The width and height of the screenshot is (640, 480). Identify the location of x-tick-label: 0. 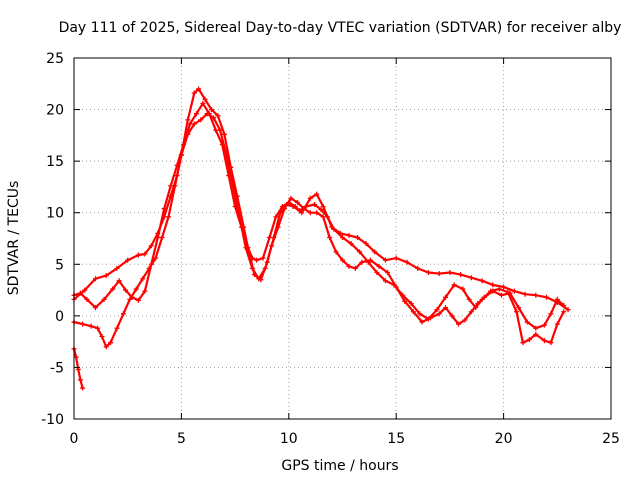
(74, 439).